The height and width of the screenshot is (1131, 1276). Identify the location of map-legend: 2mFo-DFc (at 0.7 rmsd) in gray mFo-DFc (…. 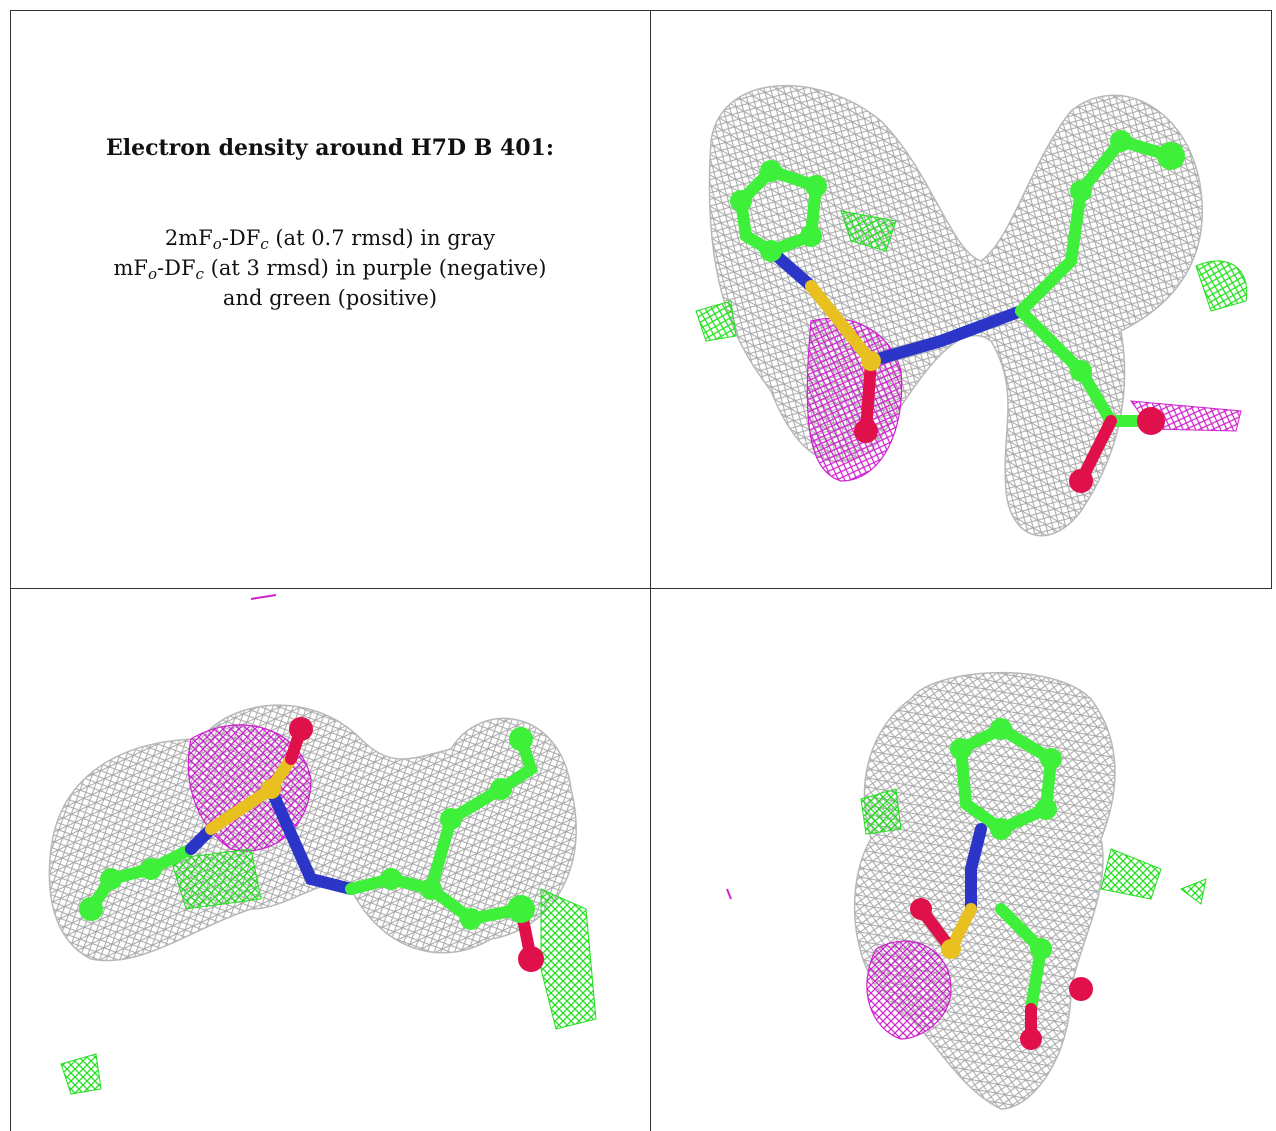
(330, 268).